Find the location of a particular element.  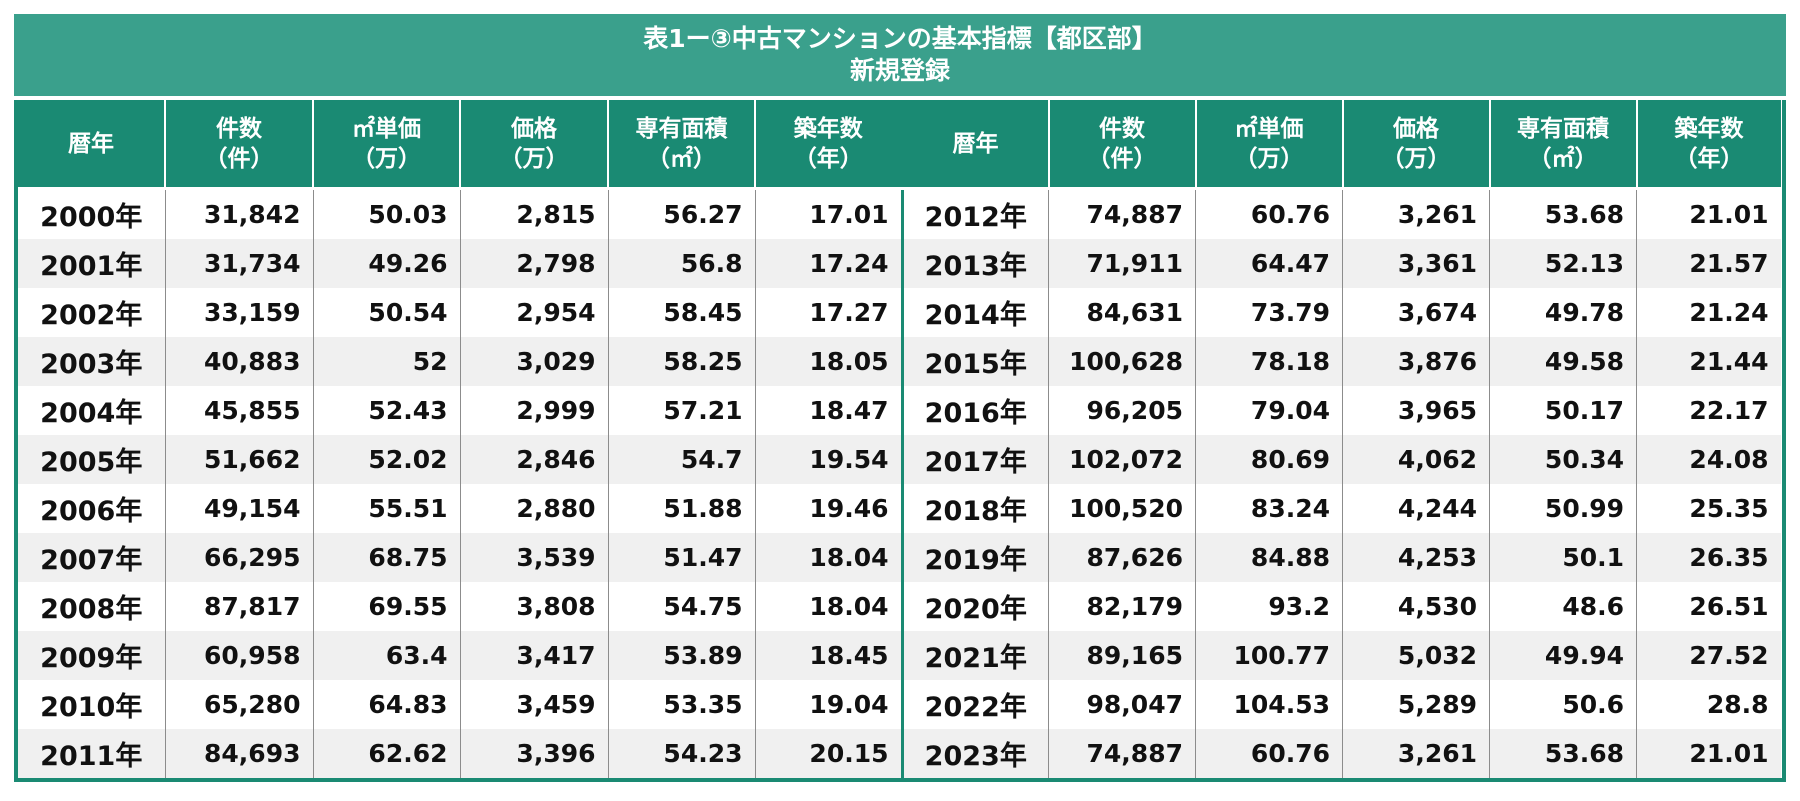

cell-building-age: 17.01 is located at coordinates (828, 213).